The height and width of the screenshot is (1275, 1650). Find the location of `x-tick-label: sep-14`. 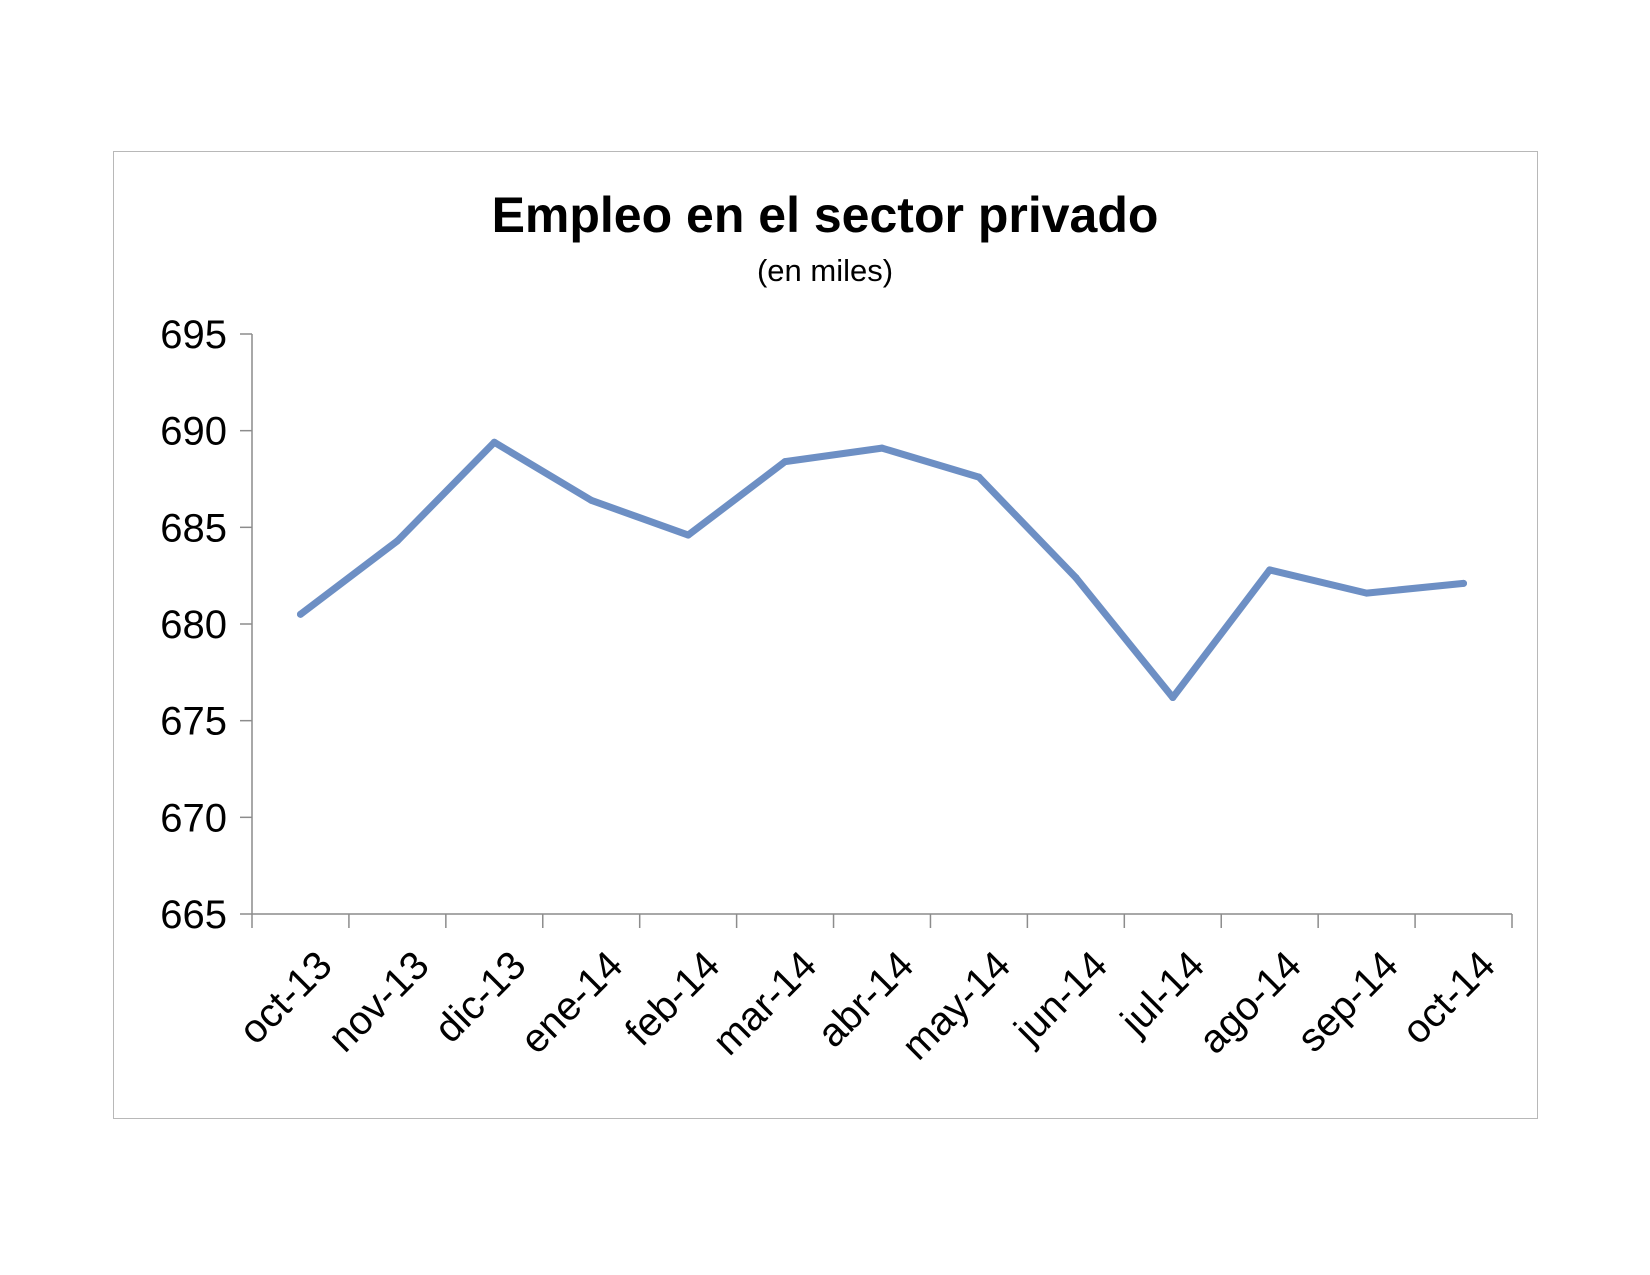

x-tick-label: sep-14 is located at coordinates (1348, 1002).